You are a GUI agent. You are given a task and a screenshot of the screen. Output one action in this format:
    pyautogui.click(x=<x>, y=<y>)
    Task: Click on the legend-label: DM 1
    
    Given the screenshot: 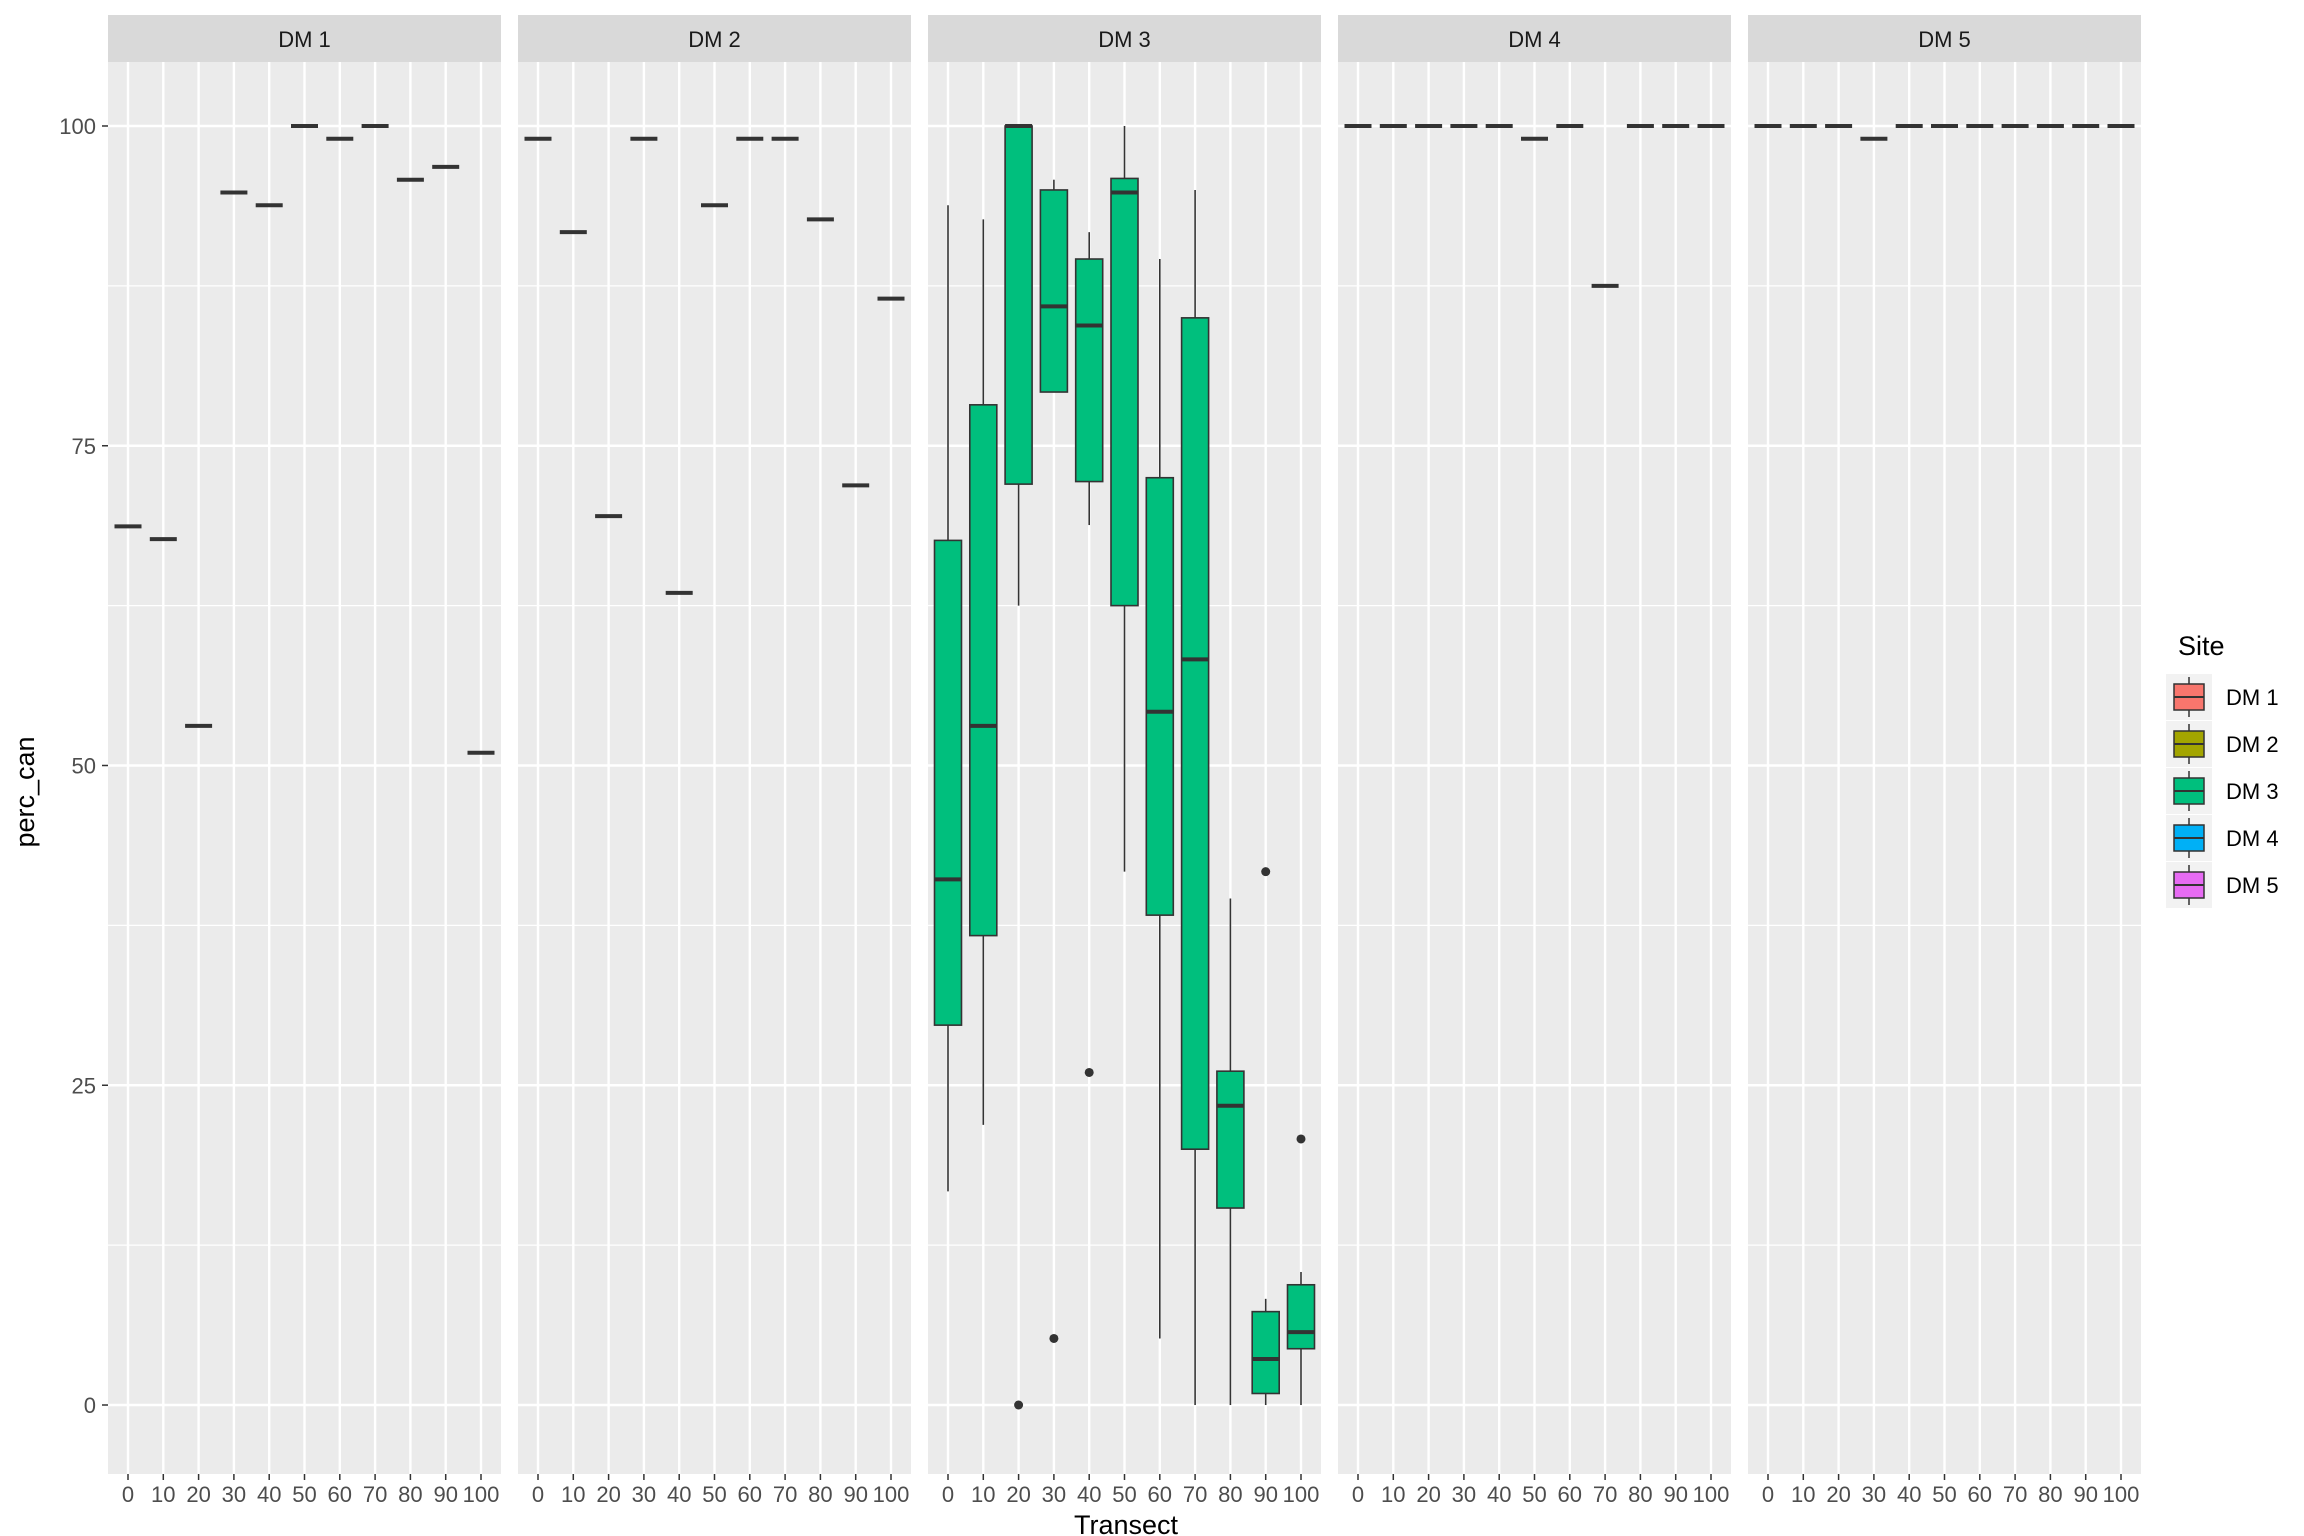 What is the action you would take?
    pyautogui.click(x=2252, y=697)
    